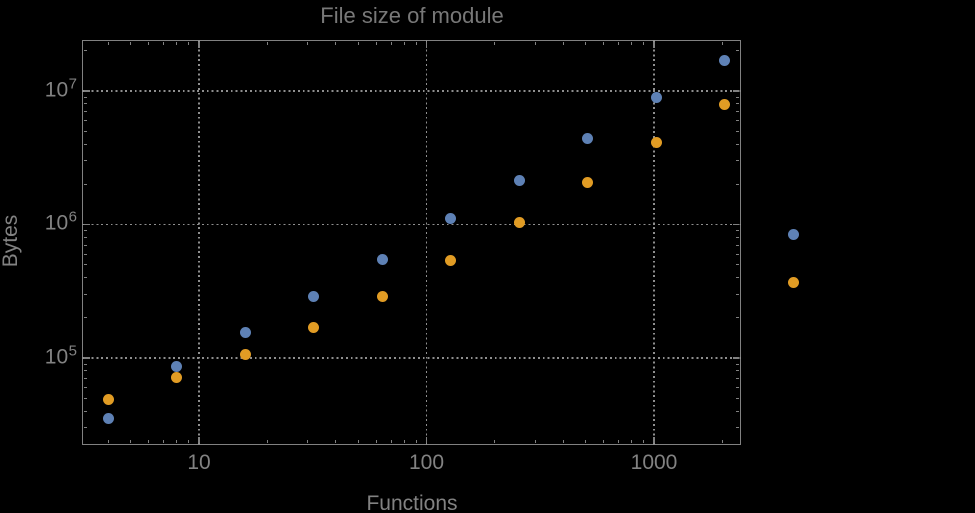 Image resolution: width=975 pixels, height=513 pixels. I want to click on x-tick-label: 100, so click(426, 462).